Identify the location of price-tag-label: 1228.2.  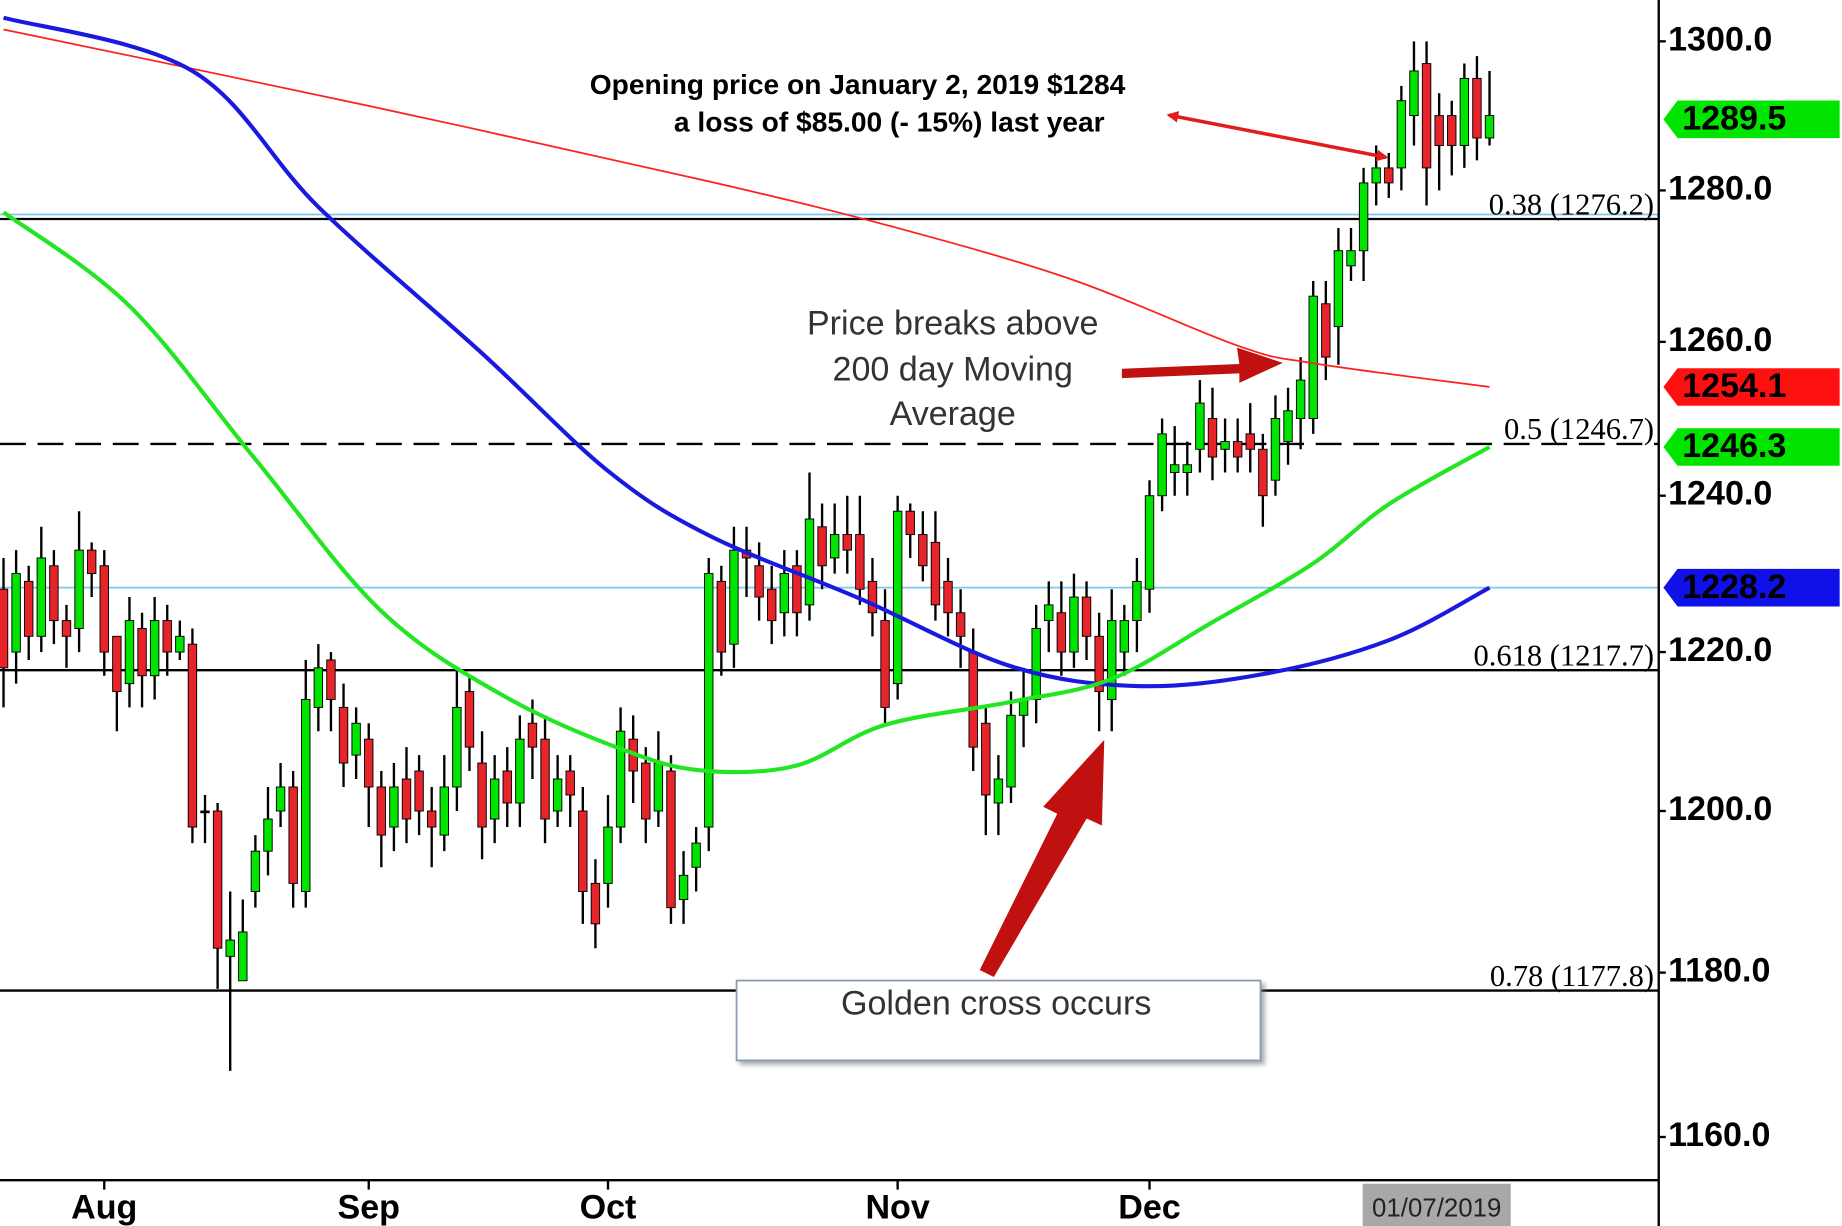
(1734, 587).